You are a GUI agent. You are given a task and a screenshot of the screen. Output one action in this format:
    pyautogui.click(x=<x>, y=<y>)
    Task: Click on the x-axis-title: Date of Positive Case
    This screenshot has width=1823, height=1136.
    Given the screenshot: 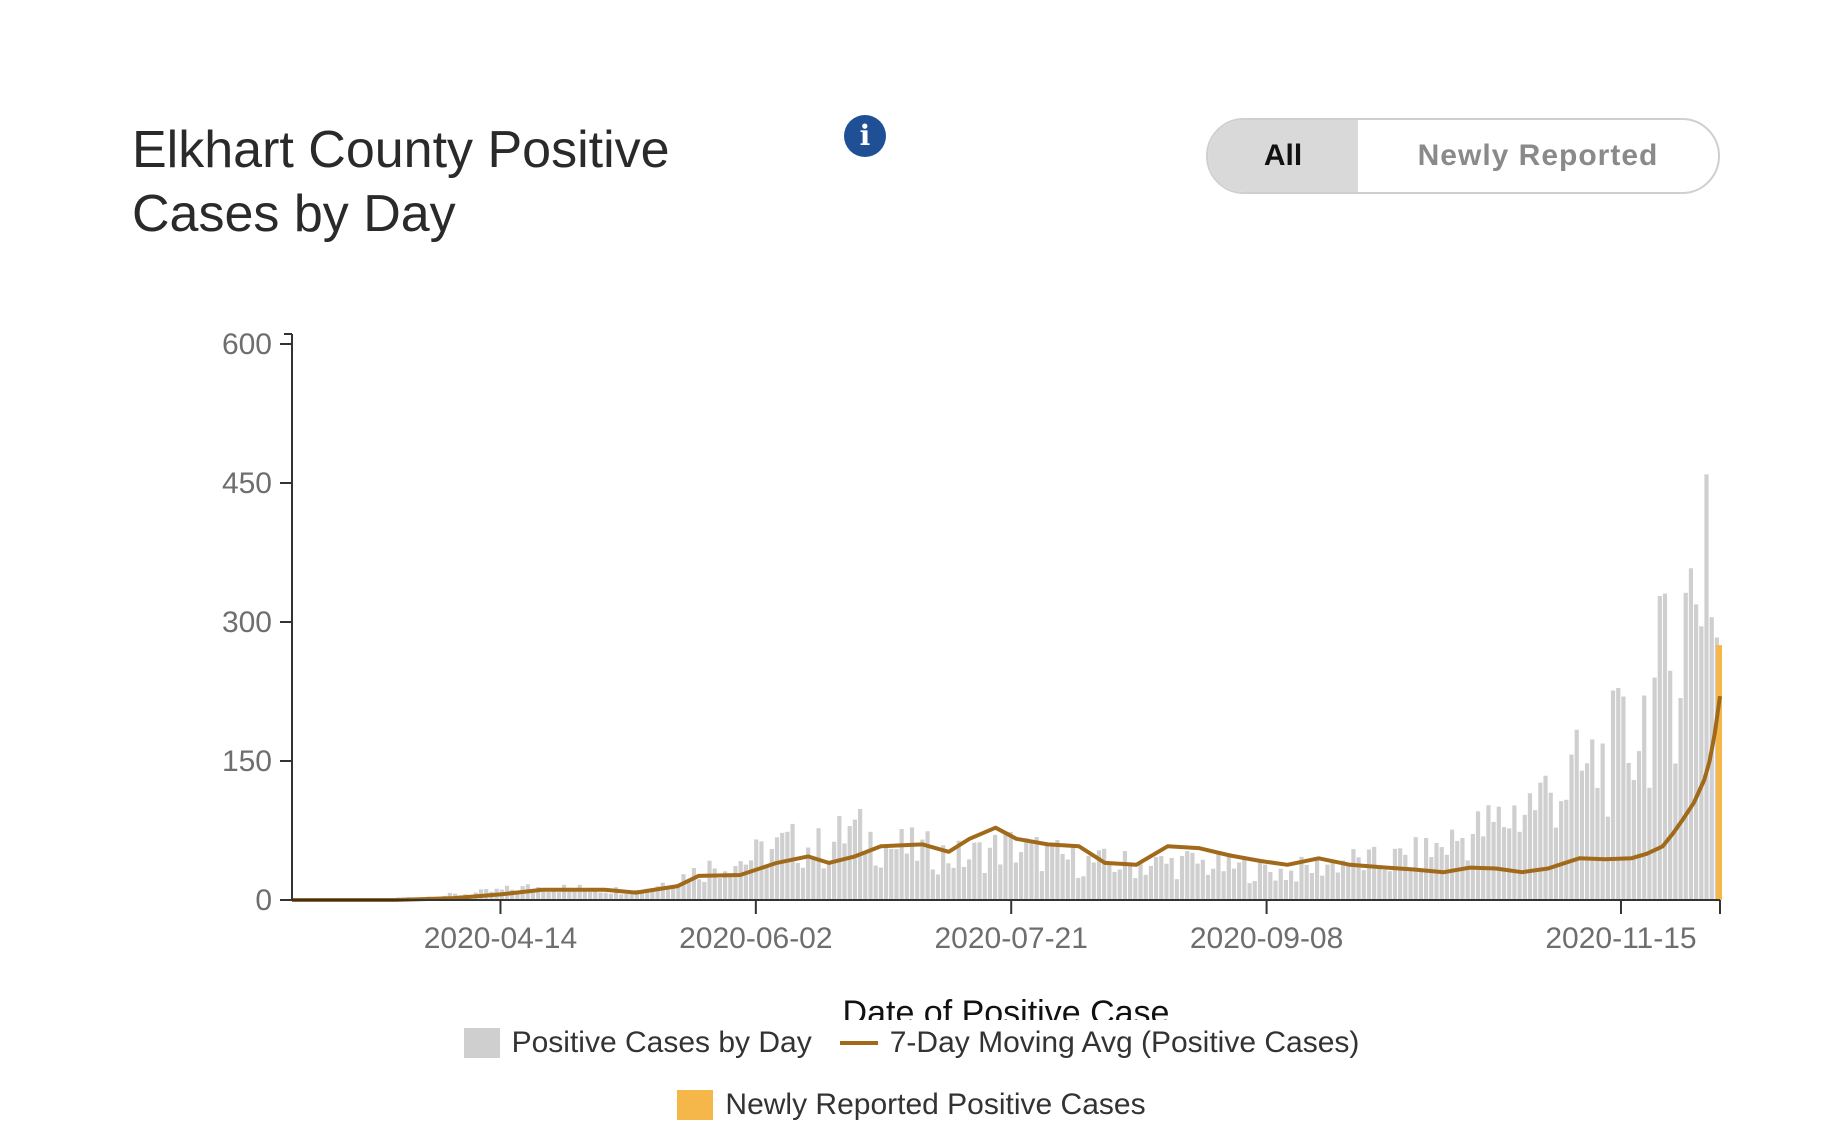 What is the action you would take?
    pyautogui.click(x=1006, y=1007)
    